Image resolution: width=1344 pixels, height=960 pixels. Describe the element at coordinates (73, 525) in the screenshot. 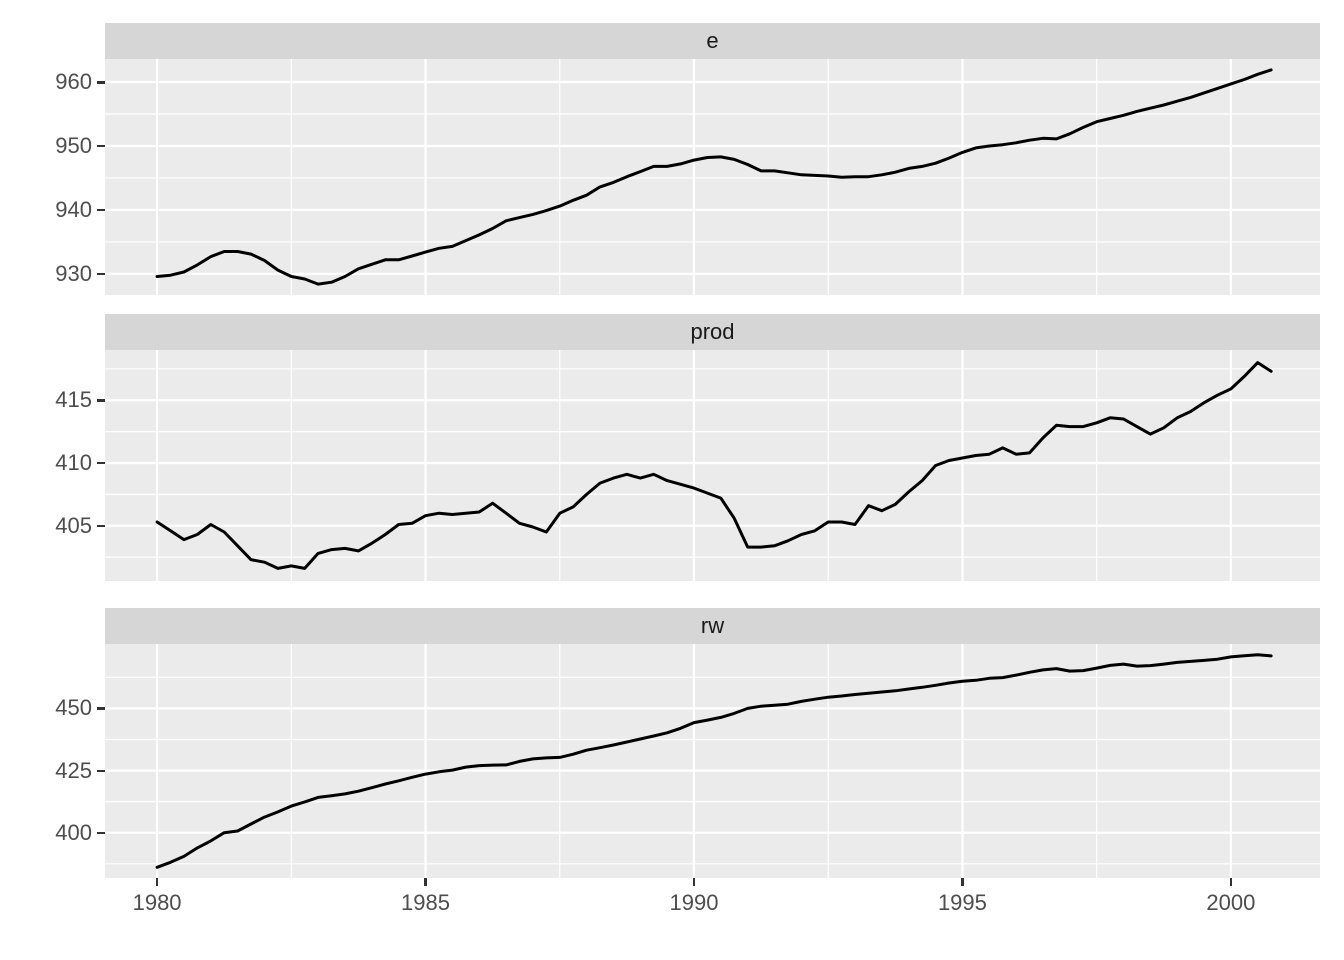

I see `y-axis-tick-label-prod-405: 405` at that location.